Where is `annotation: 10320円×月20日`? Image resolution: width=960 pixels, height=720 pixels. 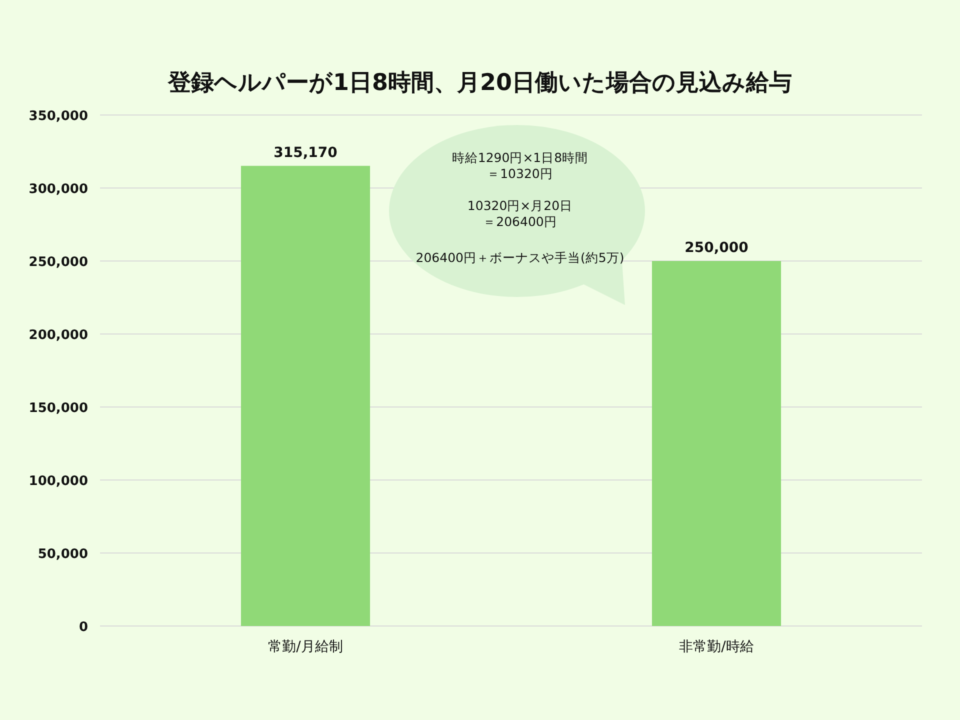 annotation: 10320円×月20日 is located at coordinates (520, 205).